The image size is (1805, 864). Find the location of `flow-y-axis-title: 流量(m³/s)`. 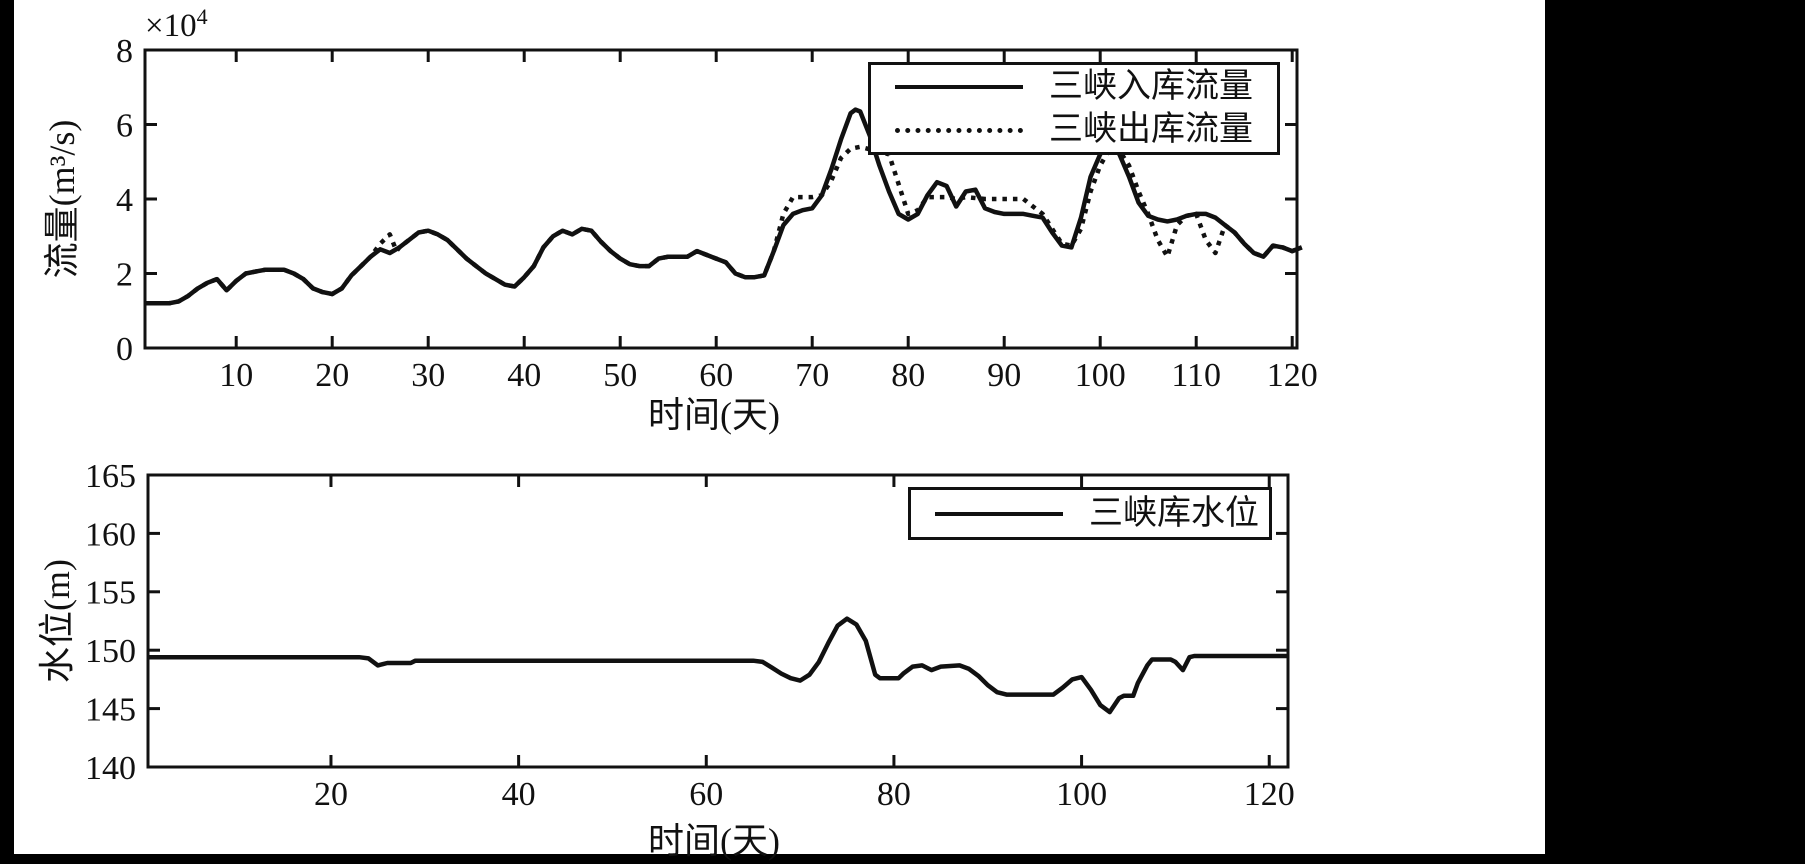

flow-y-axis-title: 流量(m³/s) is located at coordinates (62, 199).